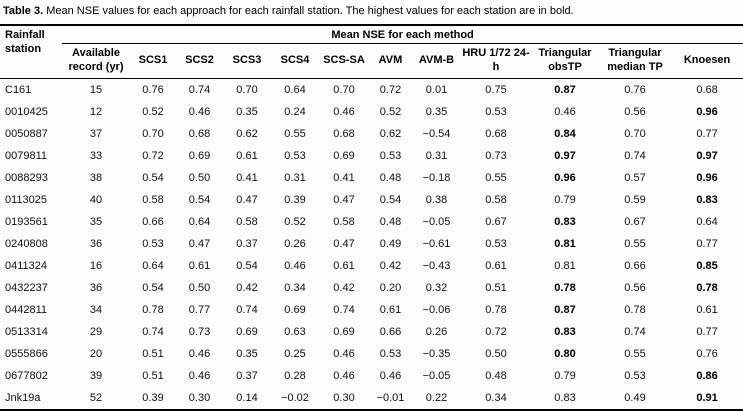  What do you see at coordinates (390, 288) in the screenshot?
I see `value-cell: 0.20` at bounding box center [390, 288].